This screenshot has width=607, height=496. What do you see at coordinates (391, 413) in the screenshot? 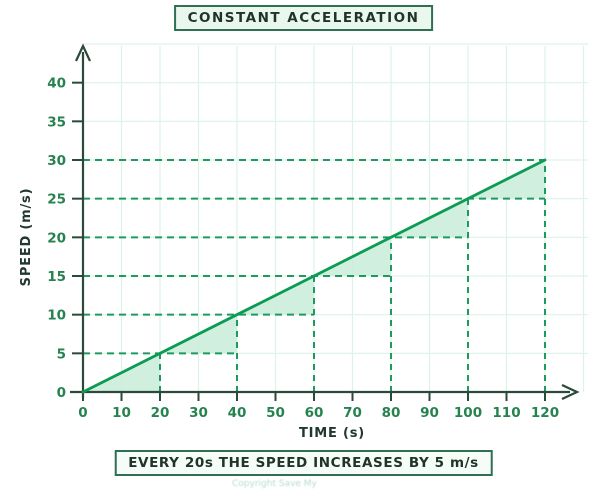
I see `x-tick-label: 80` at bounding box center [391, 413].